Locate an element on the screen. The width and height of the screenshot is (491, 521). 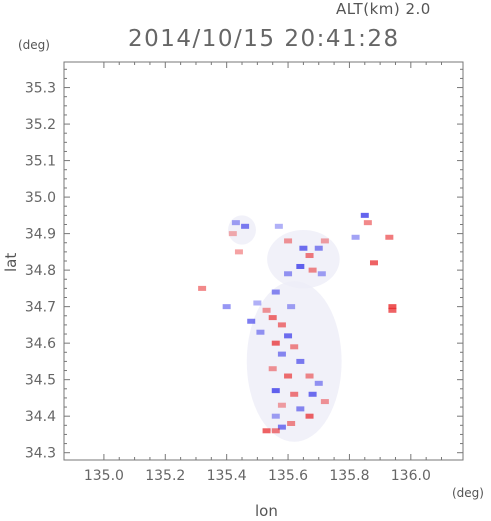
x-axis-label: lon is located at coordinates (266, 511).